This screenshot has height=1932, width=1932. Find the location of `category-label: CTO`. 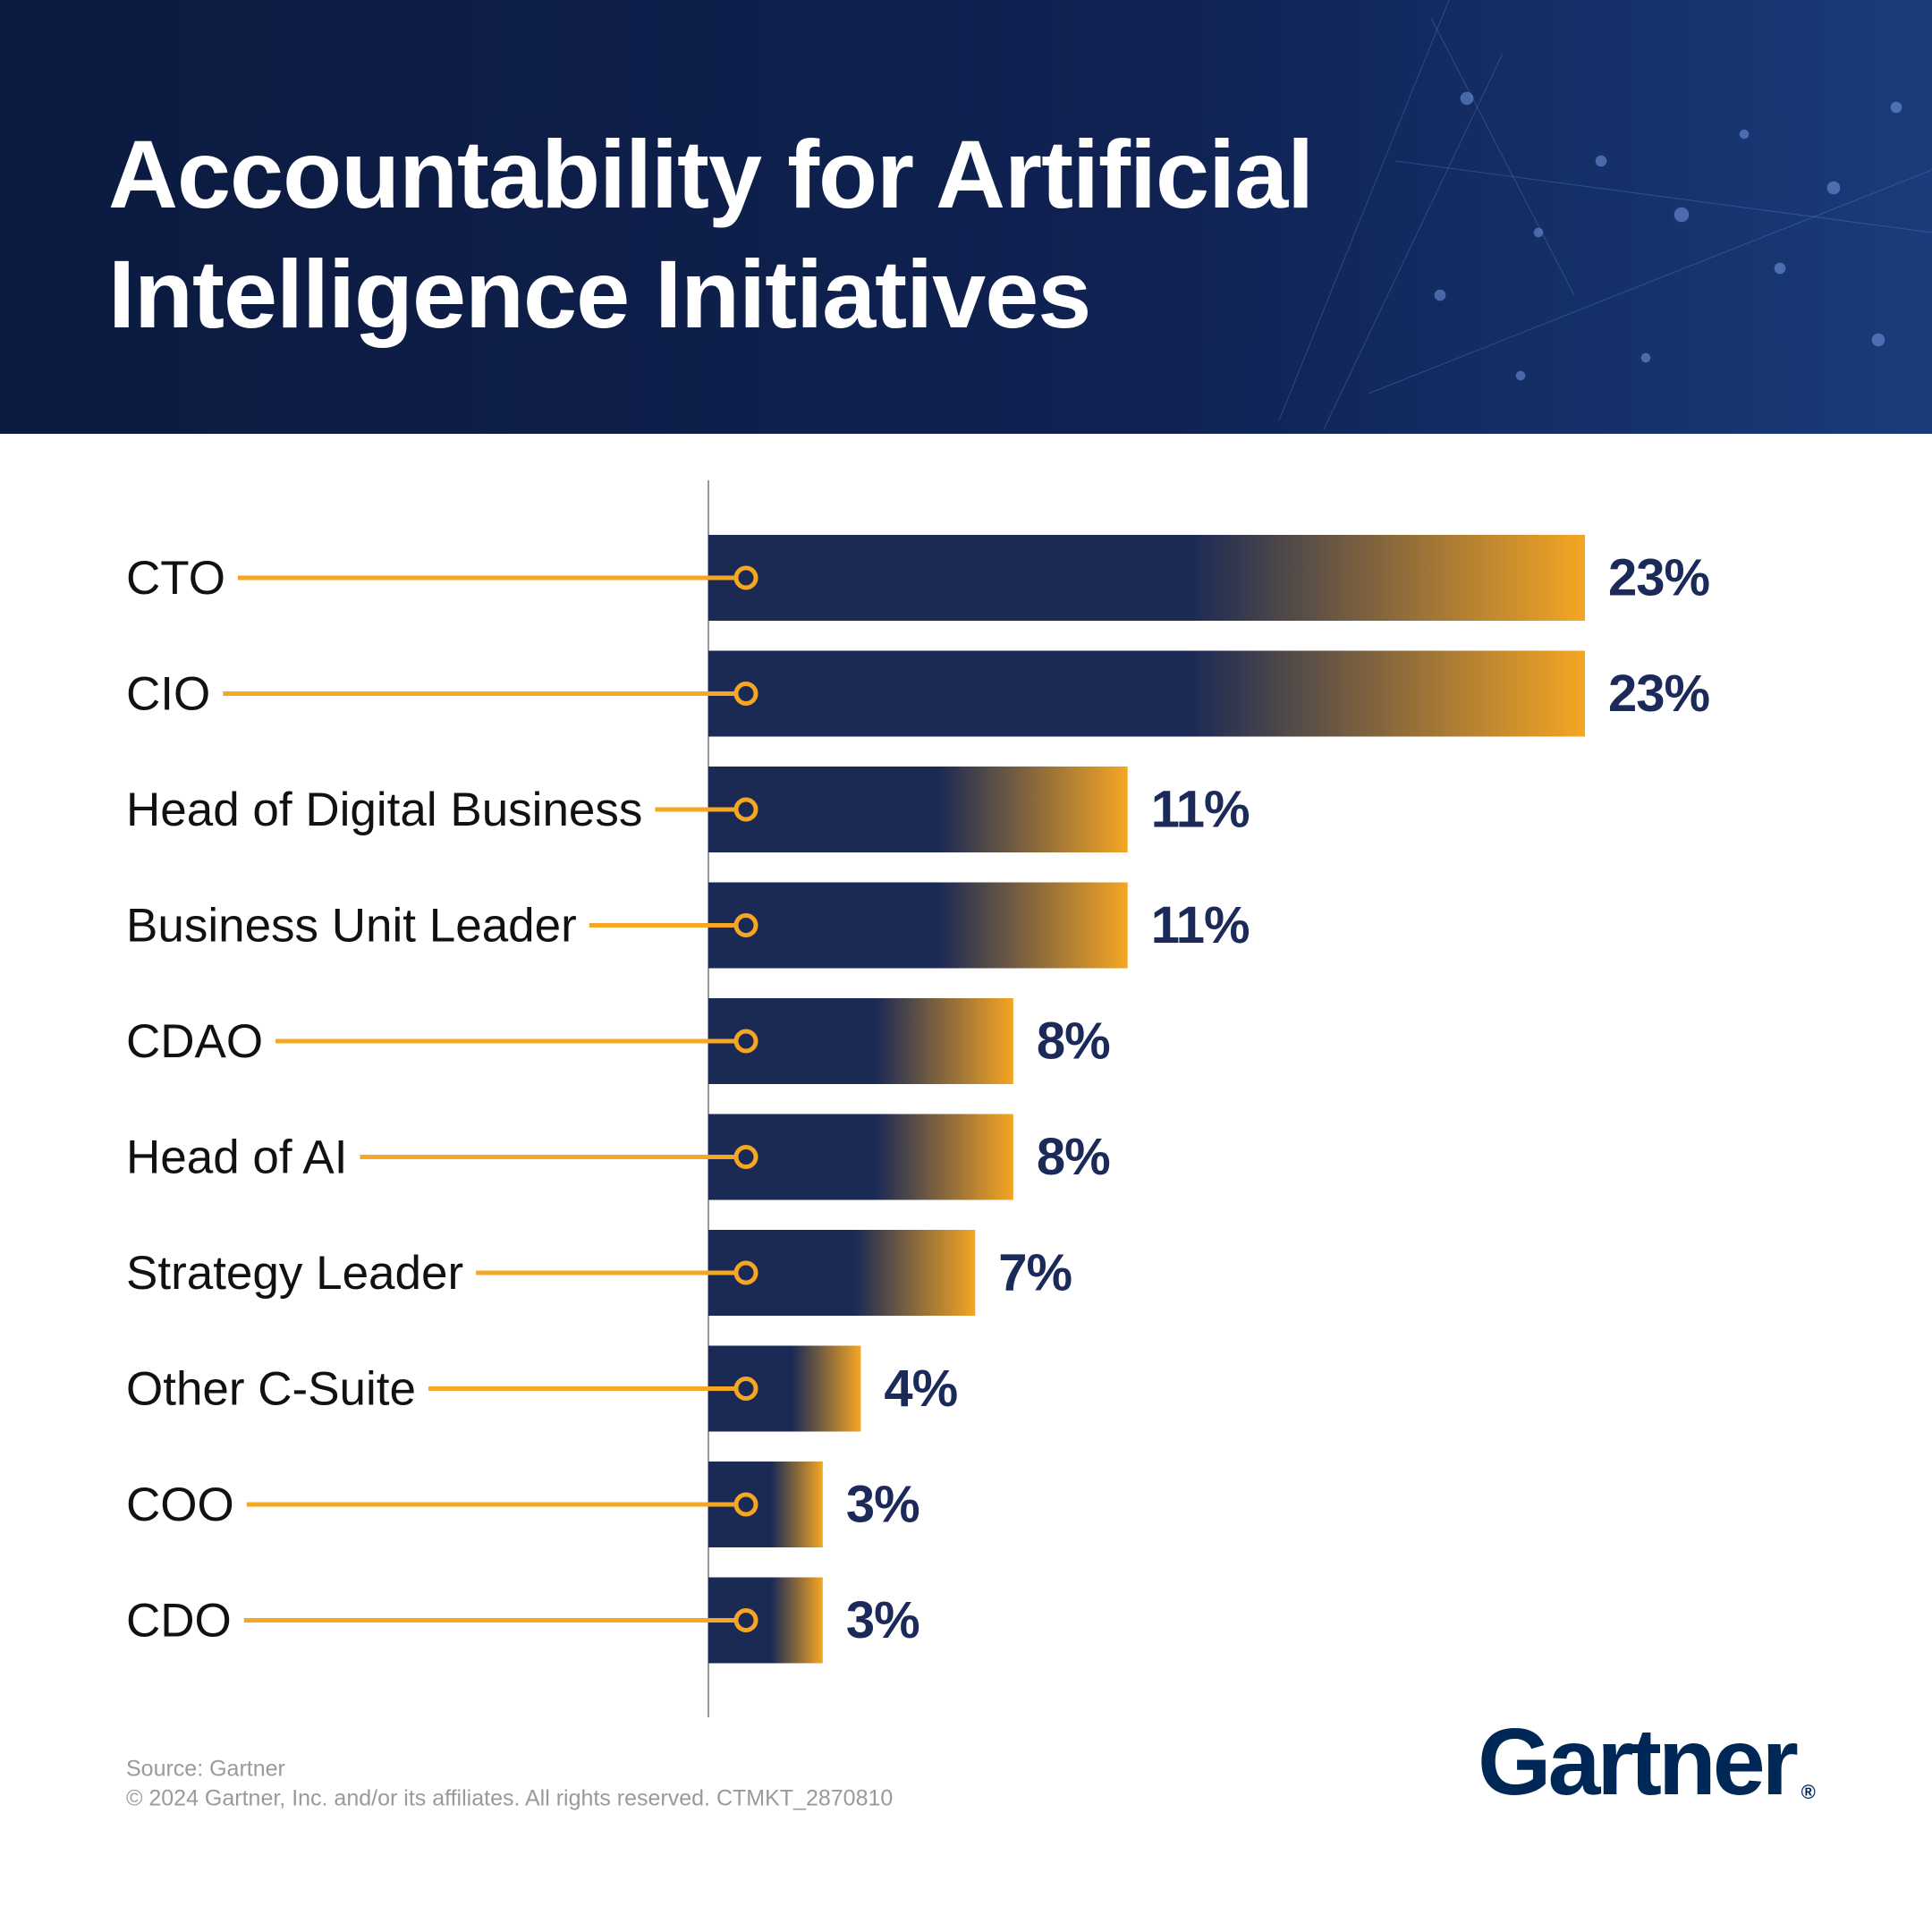

category-label: CTO is located at coordinates (175, 578).